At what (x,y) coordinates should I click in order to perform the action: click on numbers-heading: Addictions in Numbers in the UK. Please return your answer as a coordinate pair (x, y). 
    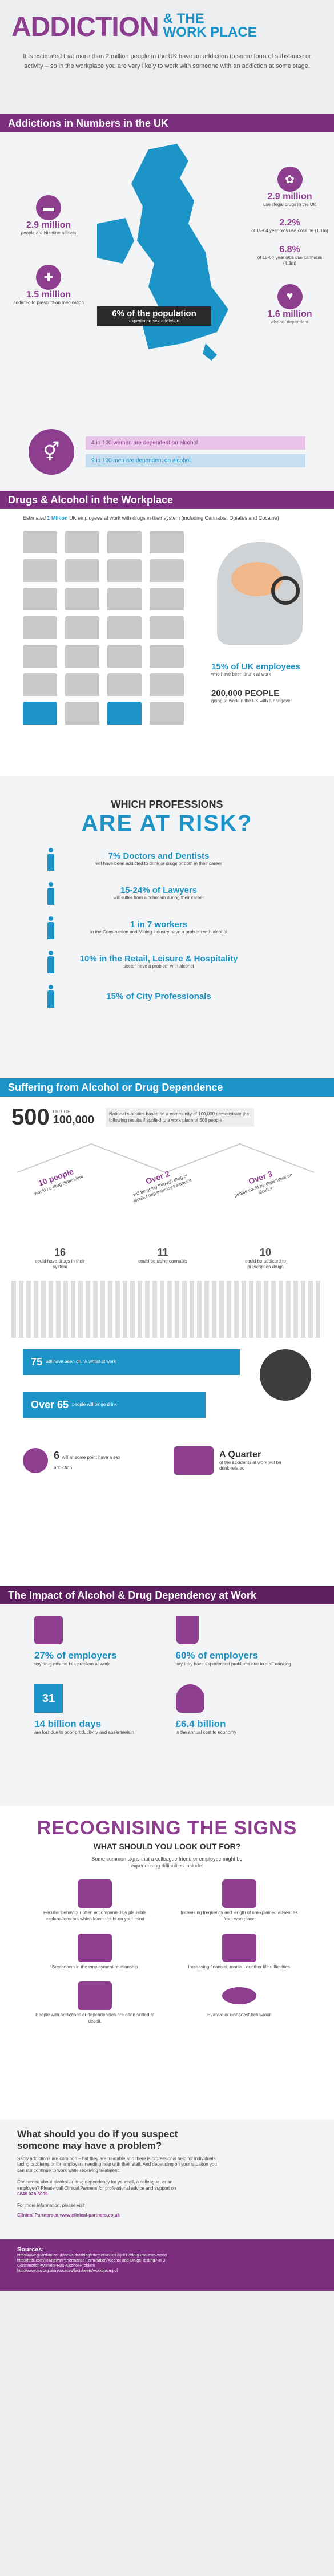
    Looking at the image, I should click on (167, 123).